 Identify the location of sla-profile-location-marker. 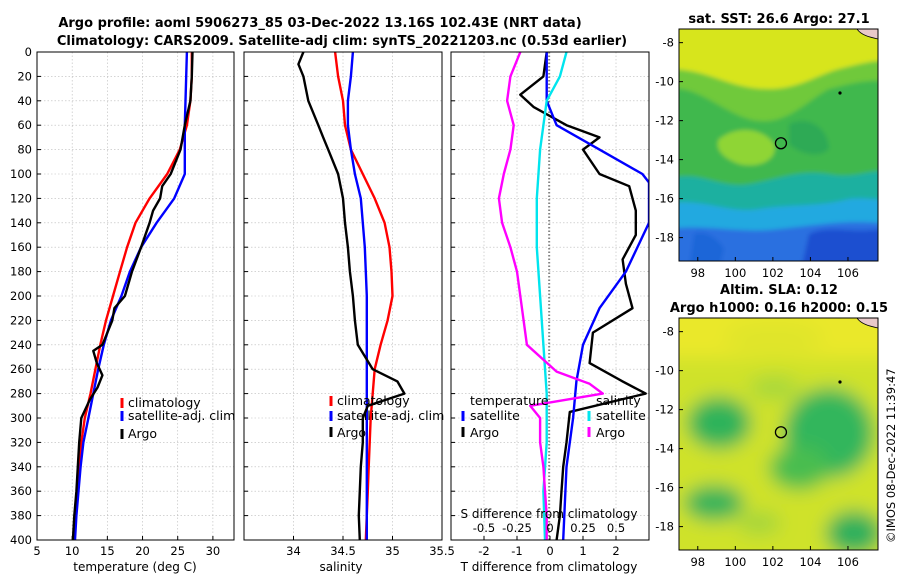
(781, 432).